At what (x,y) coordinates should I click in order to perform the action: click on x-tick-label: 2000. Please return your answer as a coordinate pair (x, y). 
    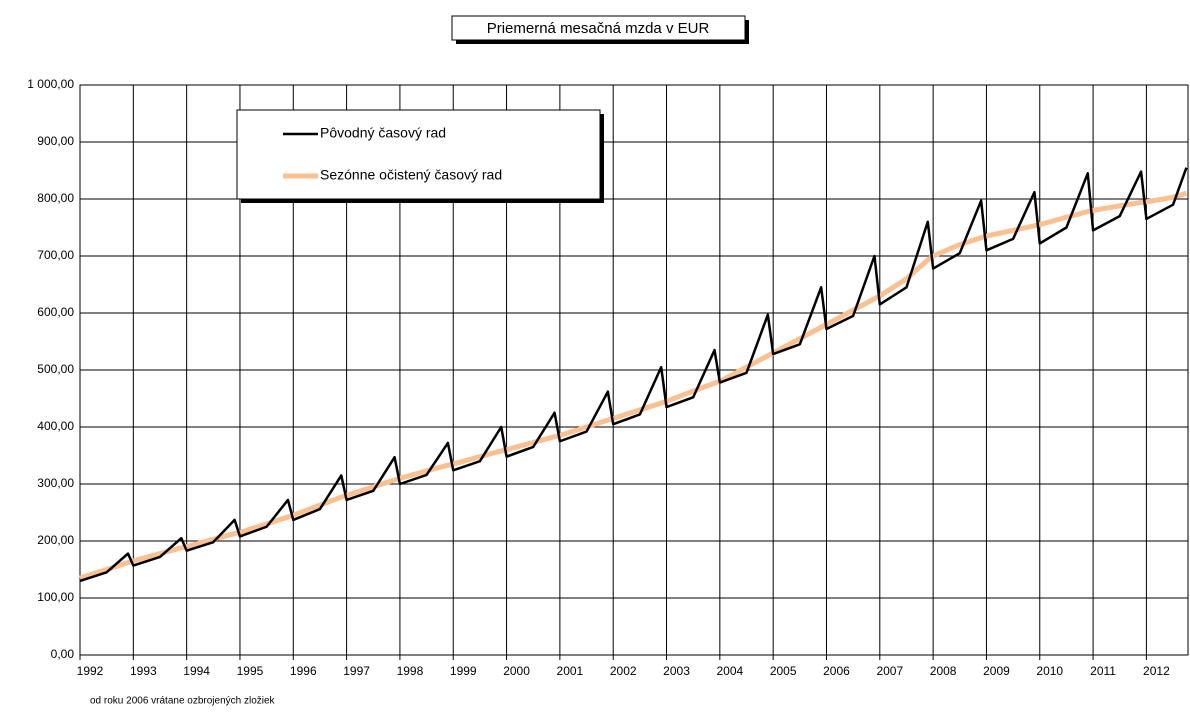
    Looking at the image, I should click on (516, 671).